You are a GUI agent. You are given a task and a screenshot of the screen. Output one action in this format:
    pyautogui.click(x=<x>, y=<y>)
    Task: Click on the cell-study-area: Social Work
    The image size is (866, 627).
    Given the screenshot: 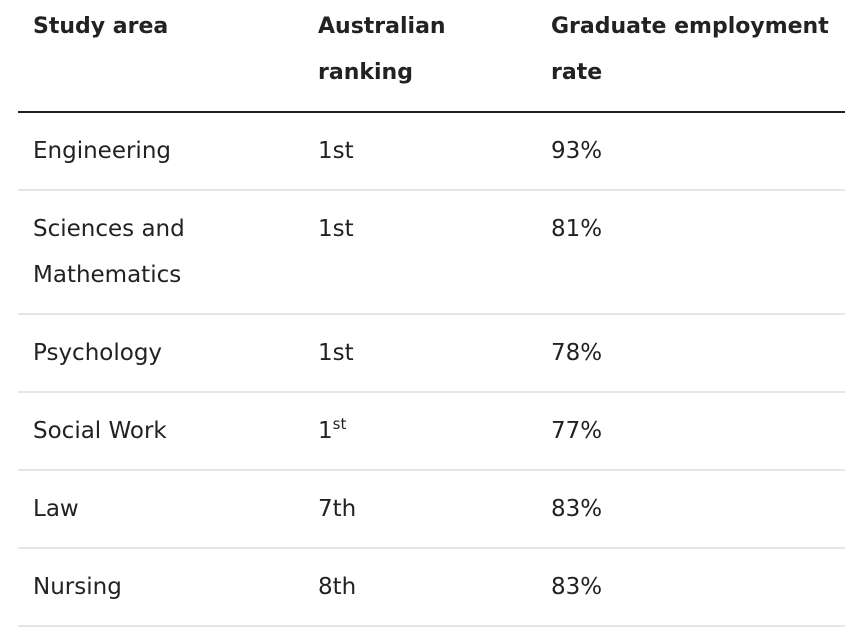 What is the action you would take?
    pyautogui.click(x=160, y=431)
    